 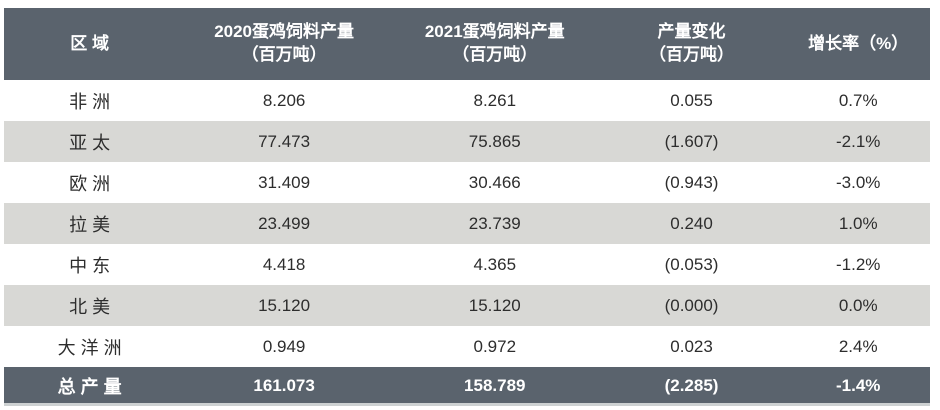 I want to click on value-2021-cell: 23.739, so click(x=494, y=223).